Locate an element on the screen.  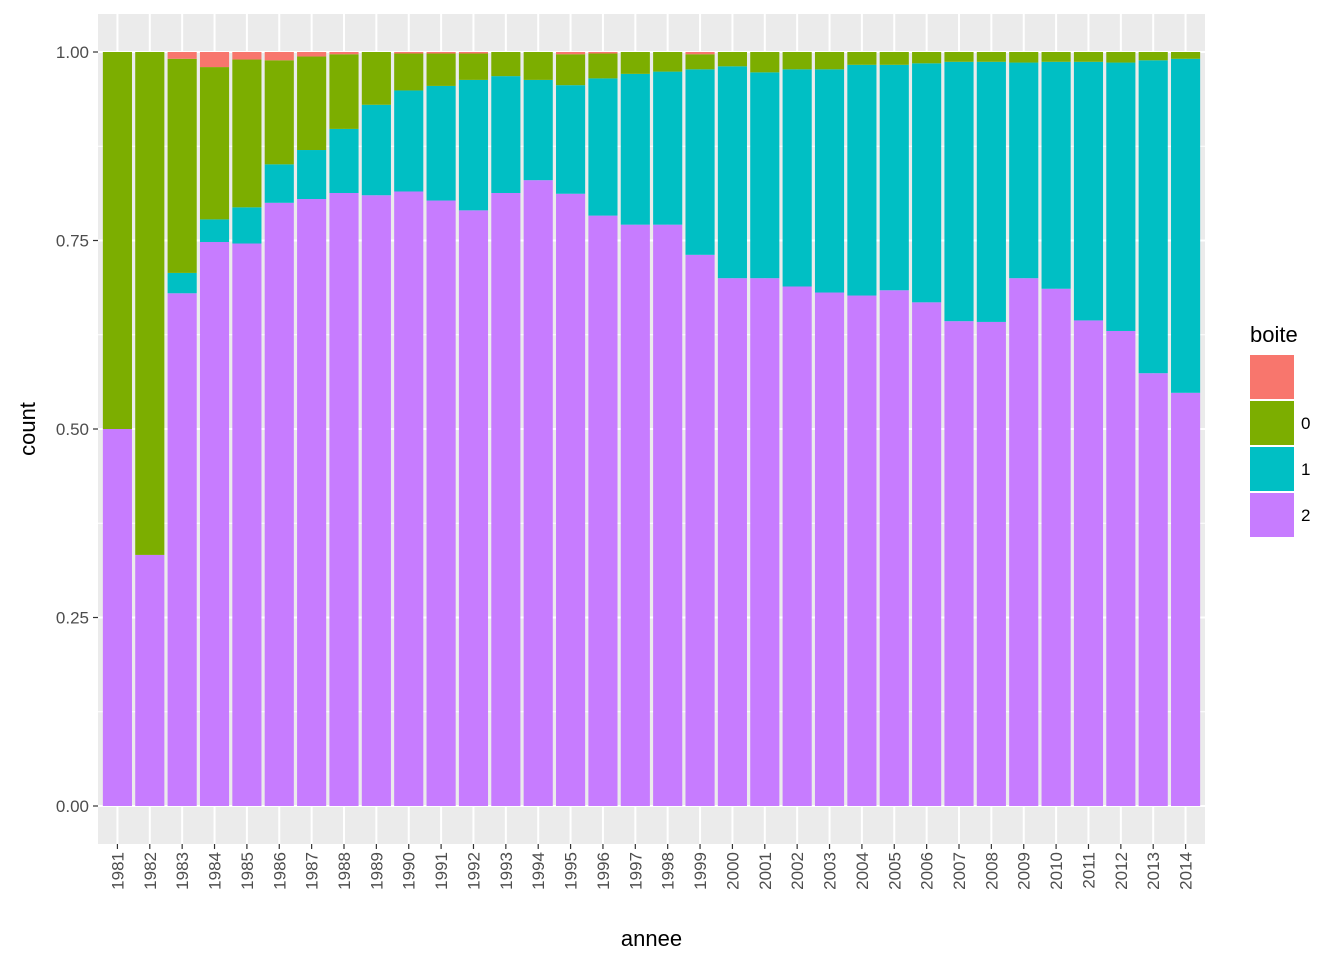
bar-segment-0-1996 is located at coordinates (603, 66).